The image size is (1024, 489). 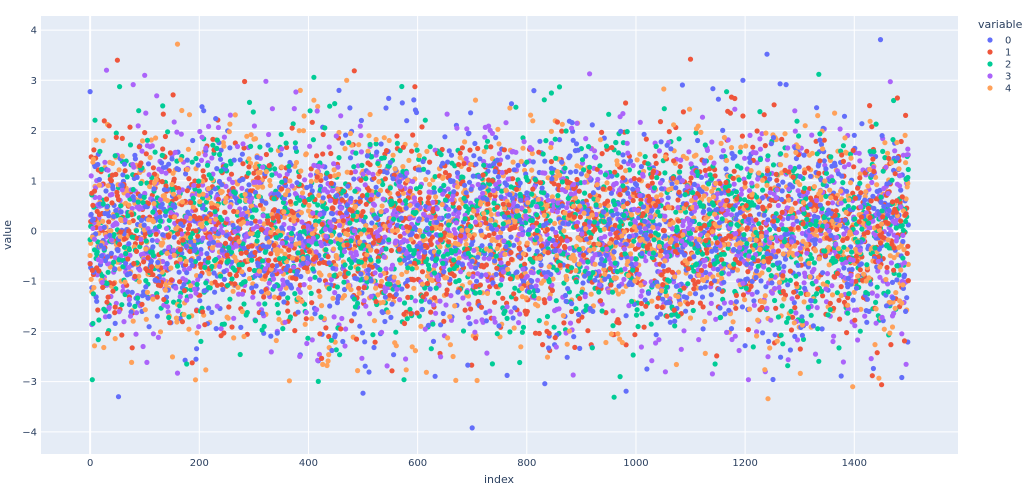 I want to click on x-tick-label: 1000, so click(x=635, y=463).